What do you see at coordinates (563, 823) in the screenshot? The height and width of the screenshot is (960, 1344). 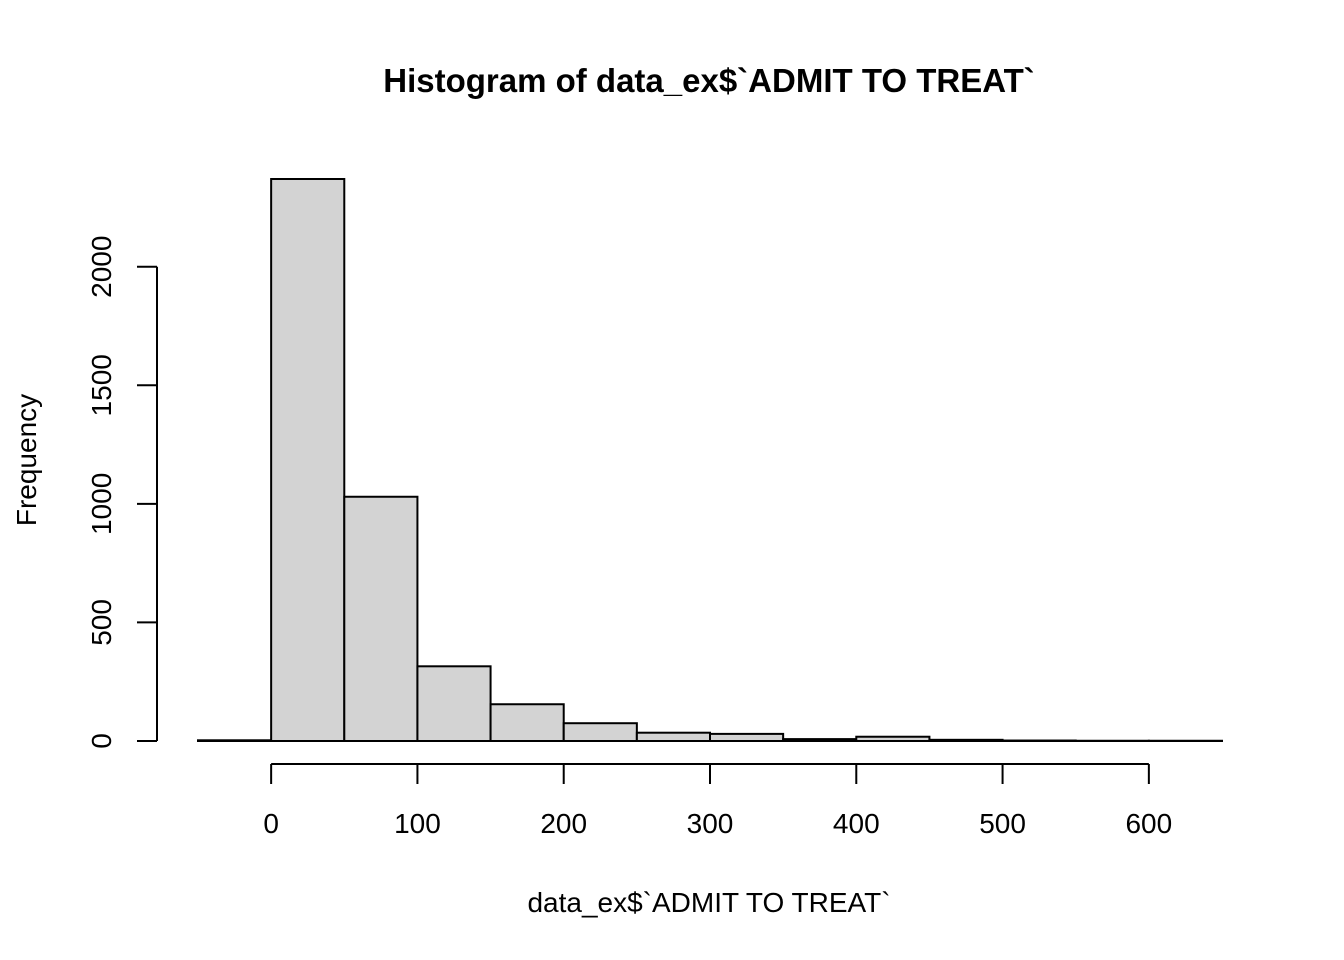 I see `x-tick-label: 200` at bounding box center [563, 823].